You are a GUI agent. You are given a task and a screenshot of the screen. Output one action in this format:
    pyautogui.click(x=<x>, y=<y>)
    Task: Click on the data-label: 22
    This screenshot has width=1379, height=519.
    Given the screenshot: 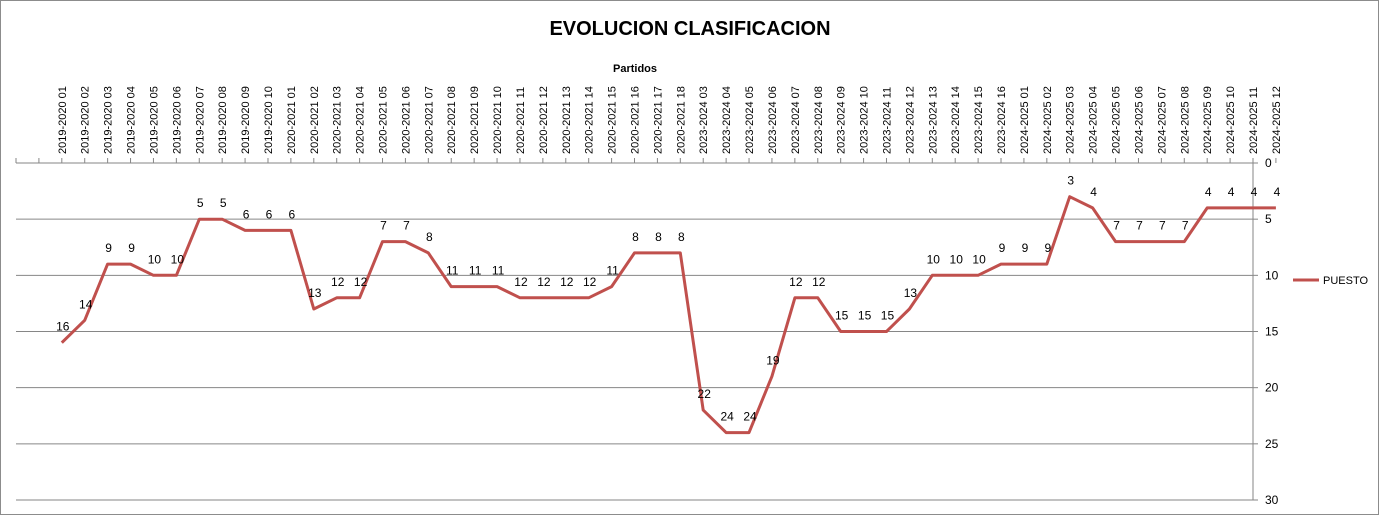 What is the action you would take?
    pyautogui.click(x=705, y=394)
    